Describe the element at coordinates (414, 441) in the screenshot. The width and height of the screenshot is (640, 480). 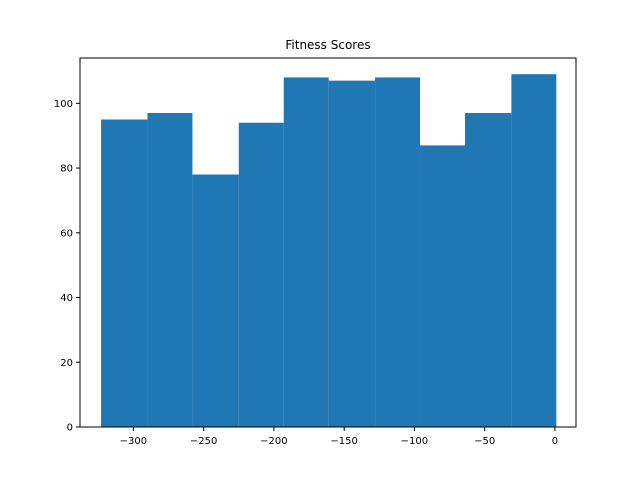
I see `x-tick-label: −100` at that location.